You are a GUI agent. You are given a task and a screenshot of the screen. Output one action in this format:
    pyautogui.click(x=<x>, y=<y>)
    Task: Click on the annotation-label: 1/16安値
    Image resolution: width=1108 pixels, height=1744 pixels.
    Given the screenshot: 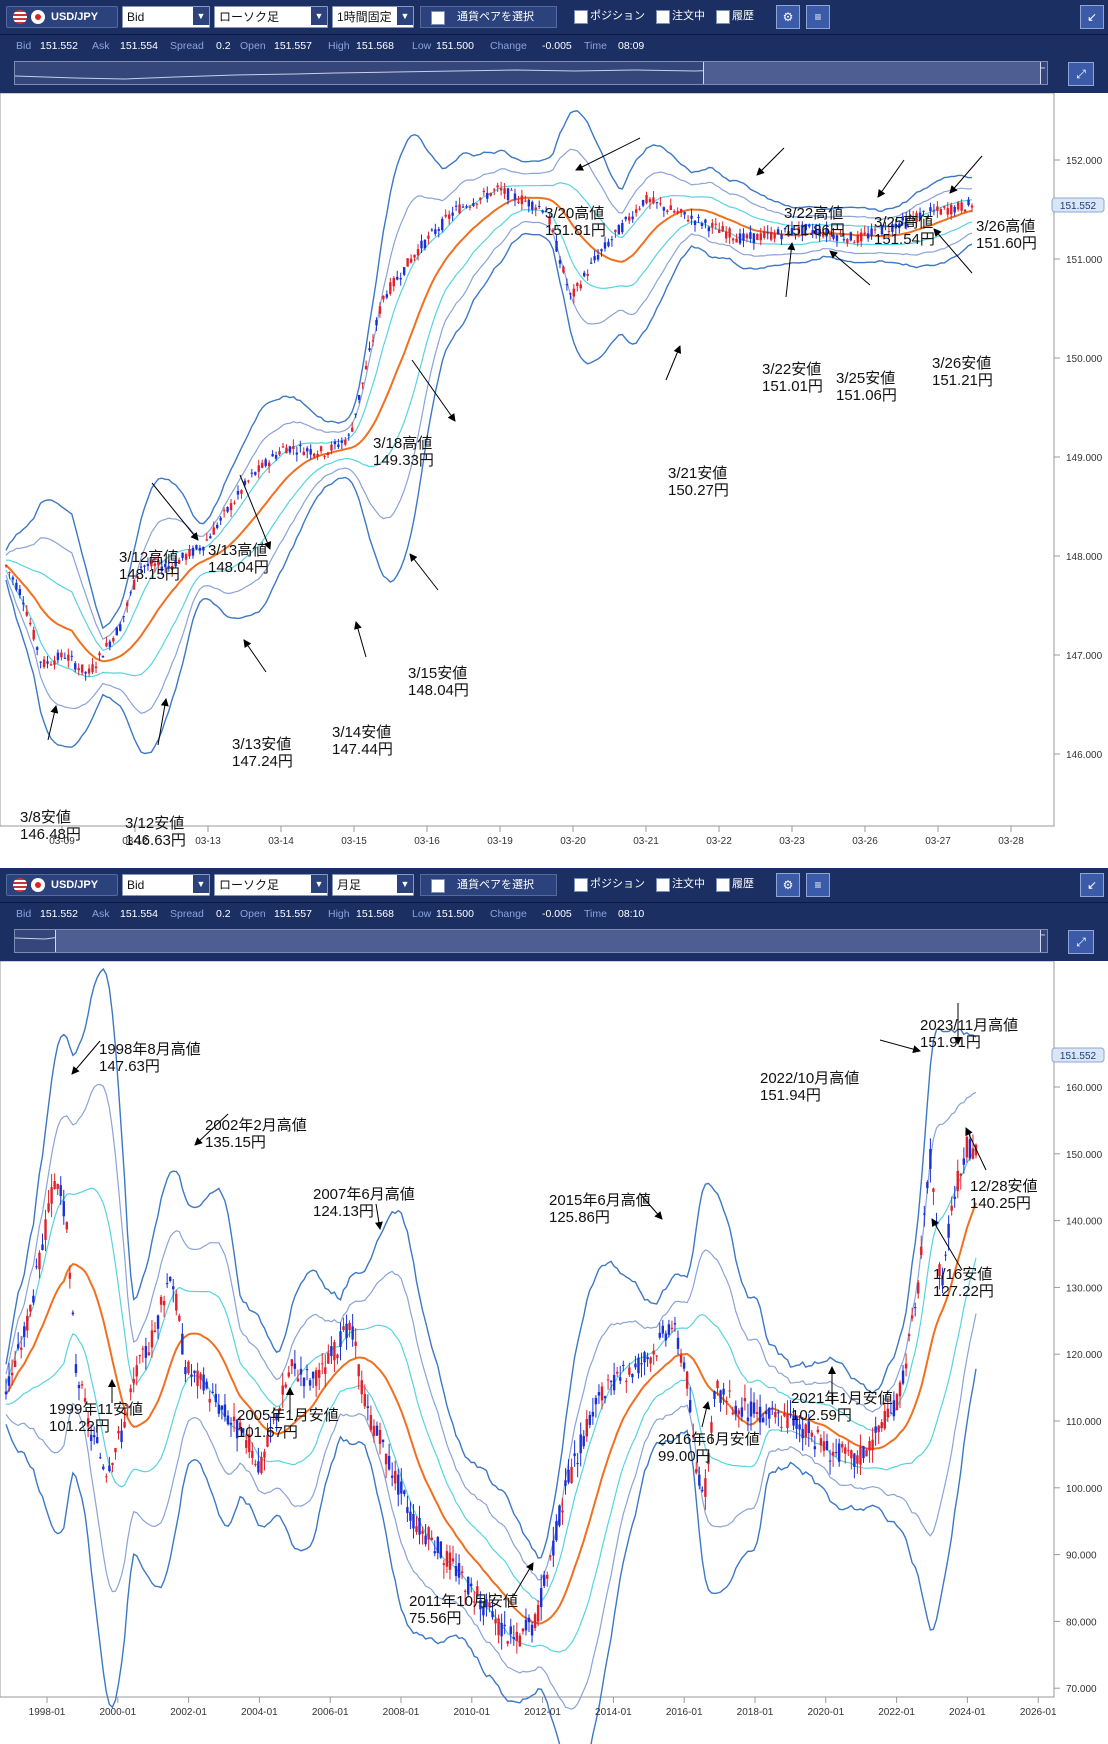 What is the action you would take?
    pyautogui.click(x=962, y=1274)
    